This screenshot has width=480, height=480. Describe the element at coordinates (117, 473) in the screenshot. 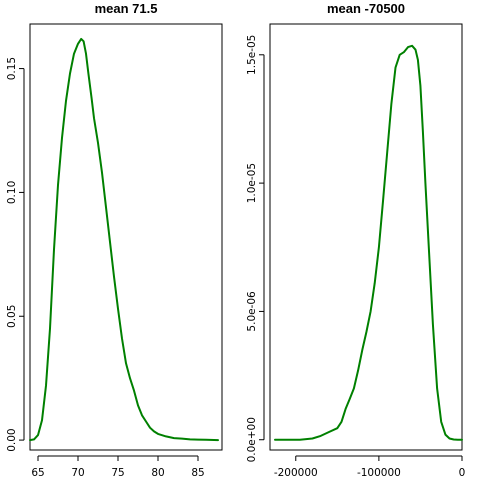

I see `panel-1-x-tick-label: 75` at that location.